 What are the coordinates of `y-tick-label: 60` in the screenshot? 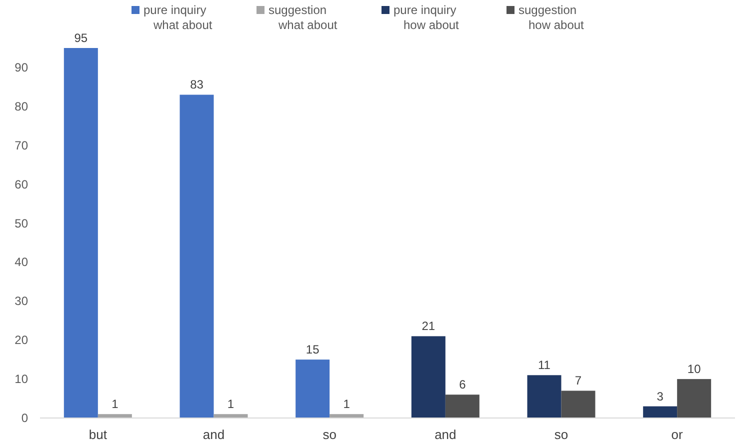 It's located at (21, 184).